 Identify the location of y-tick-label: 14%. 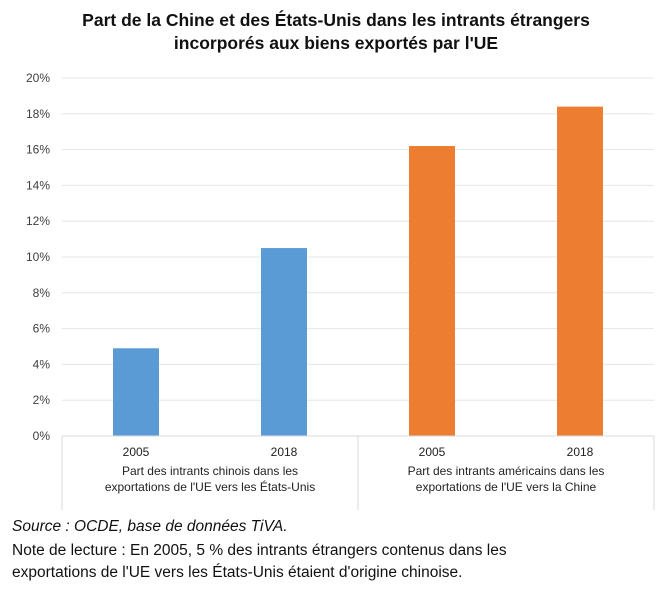
(38, 185).